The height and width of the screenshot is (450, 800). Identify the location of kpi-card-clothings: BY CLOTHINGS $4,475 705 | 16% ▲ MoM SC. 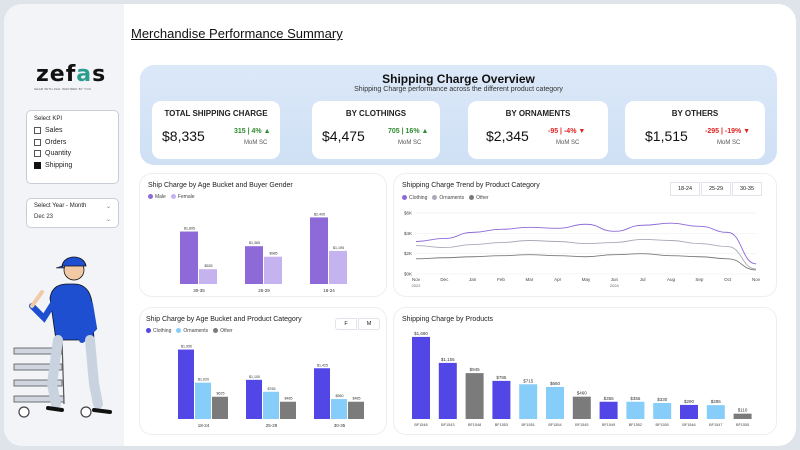
(376, 130).